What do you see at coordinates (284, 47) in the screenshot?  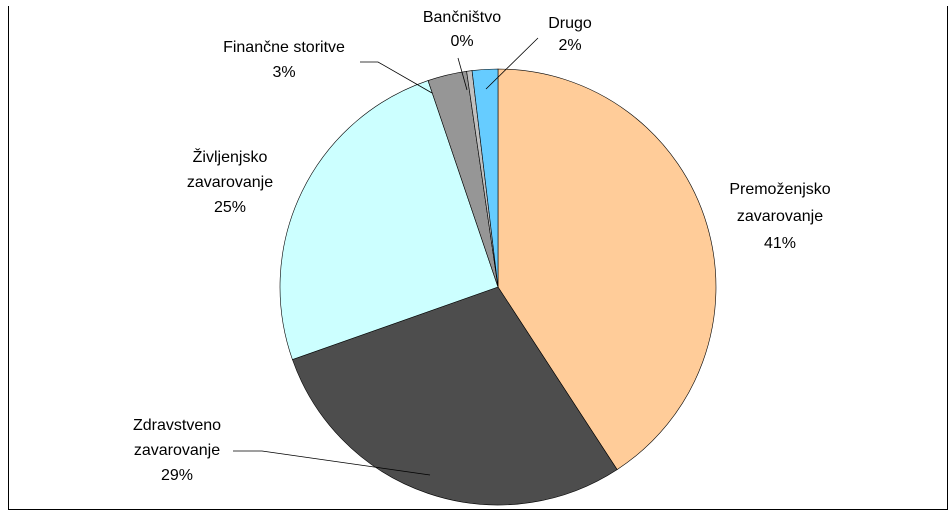 I see `slice-name-label: Finančne storitve` at bounding box center [284, 47].